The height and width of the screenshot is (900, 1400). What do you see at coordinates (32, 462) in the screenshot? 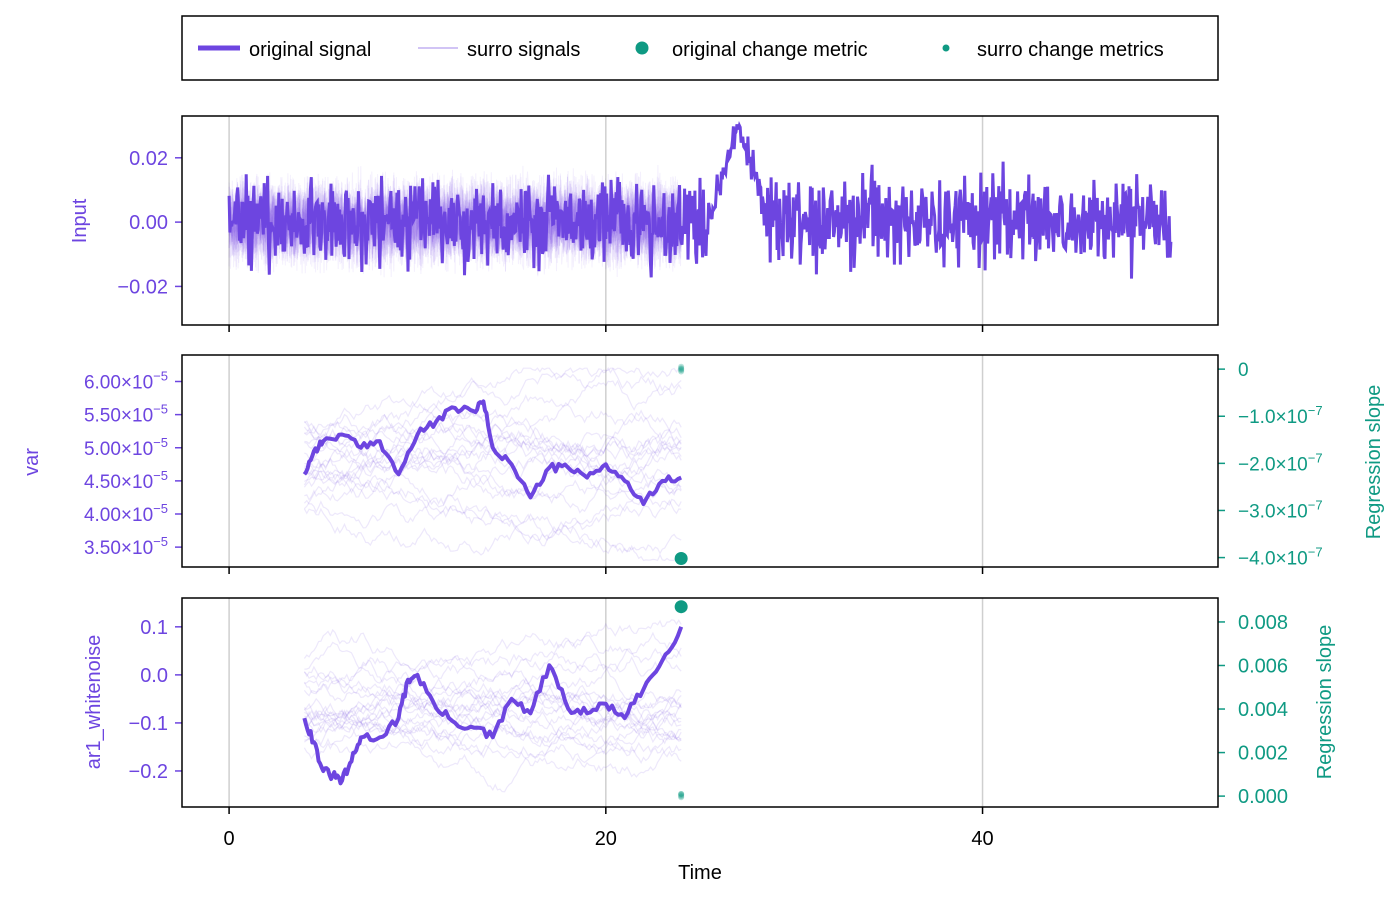
I see `ylabel-var: var` at bounding box center [32, 462].